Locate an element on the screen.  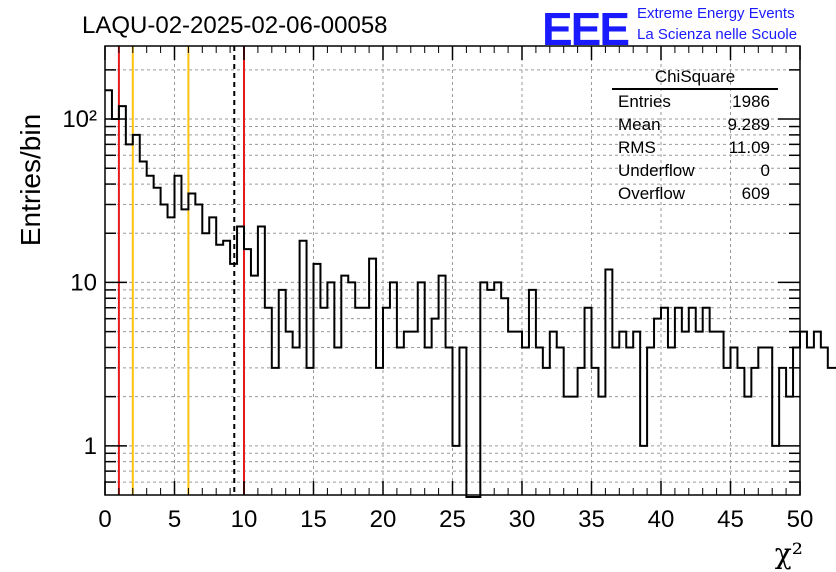
stats-value: 9.289 is located at coordinates (748, 124).